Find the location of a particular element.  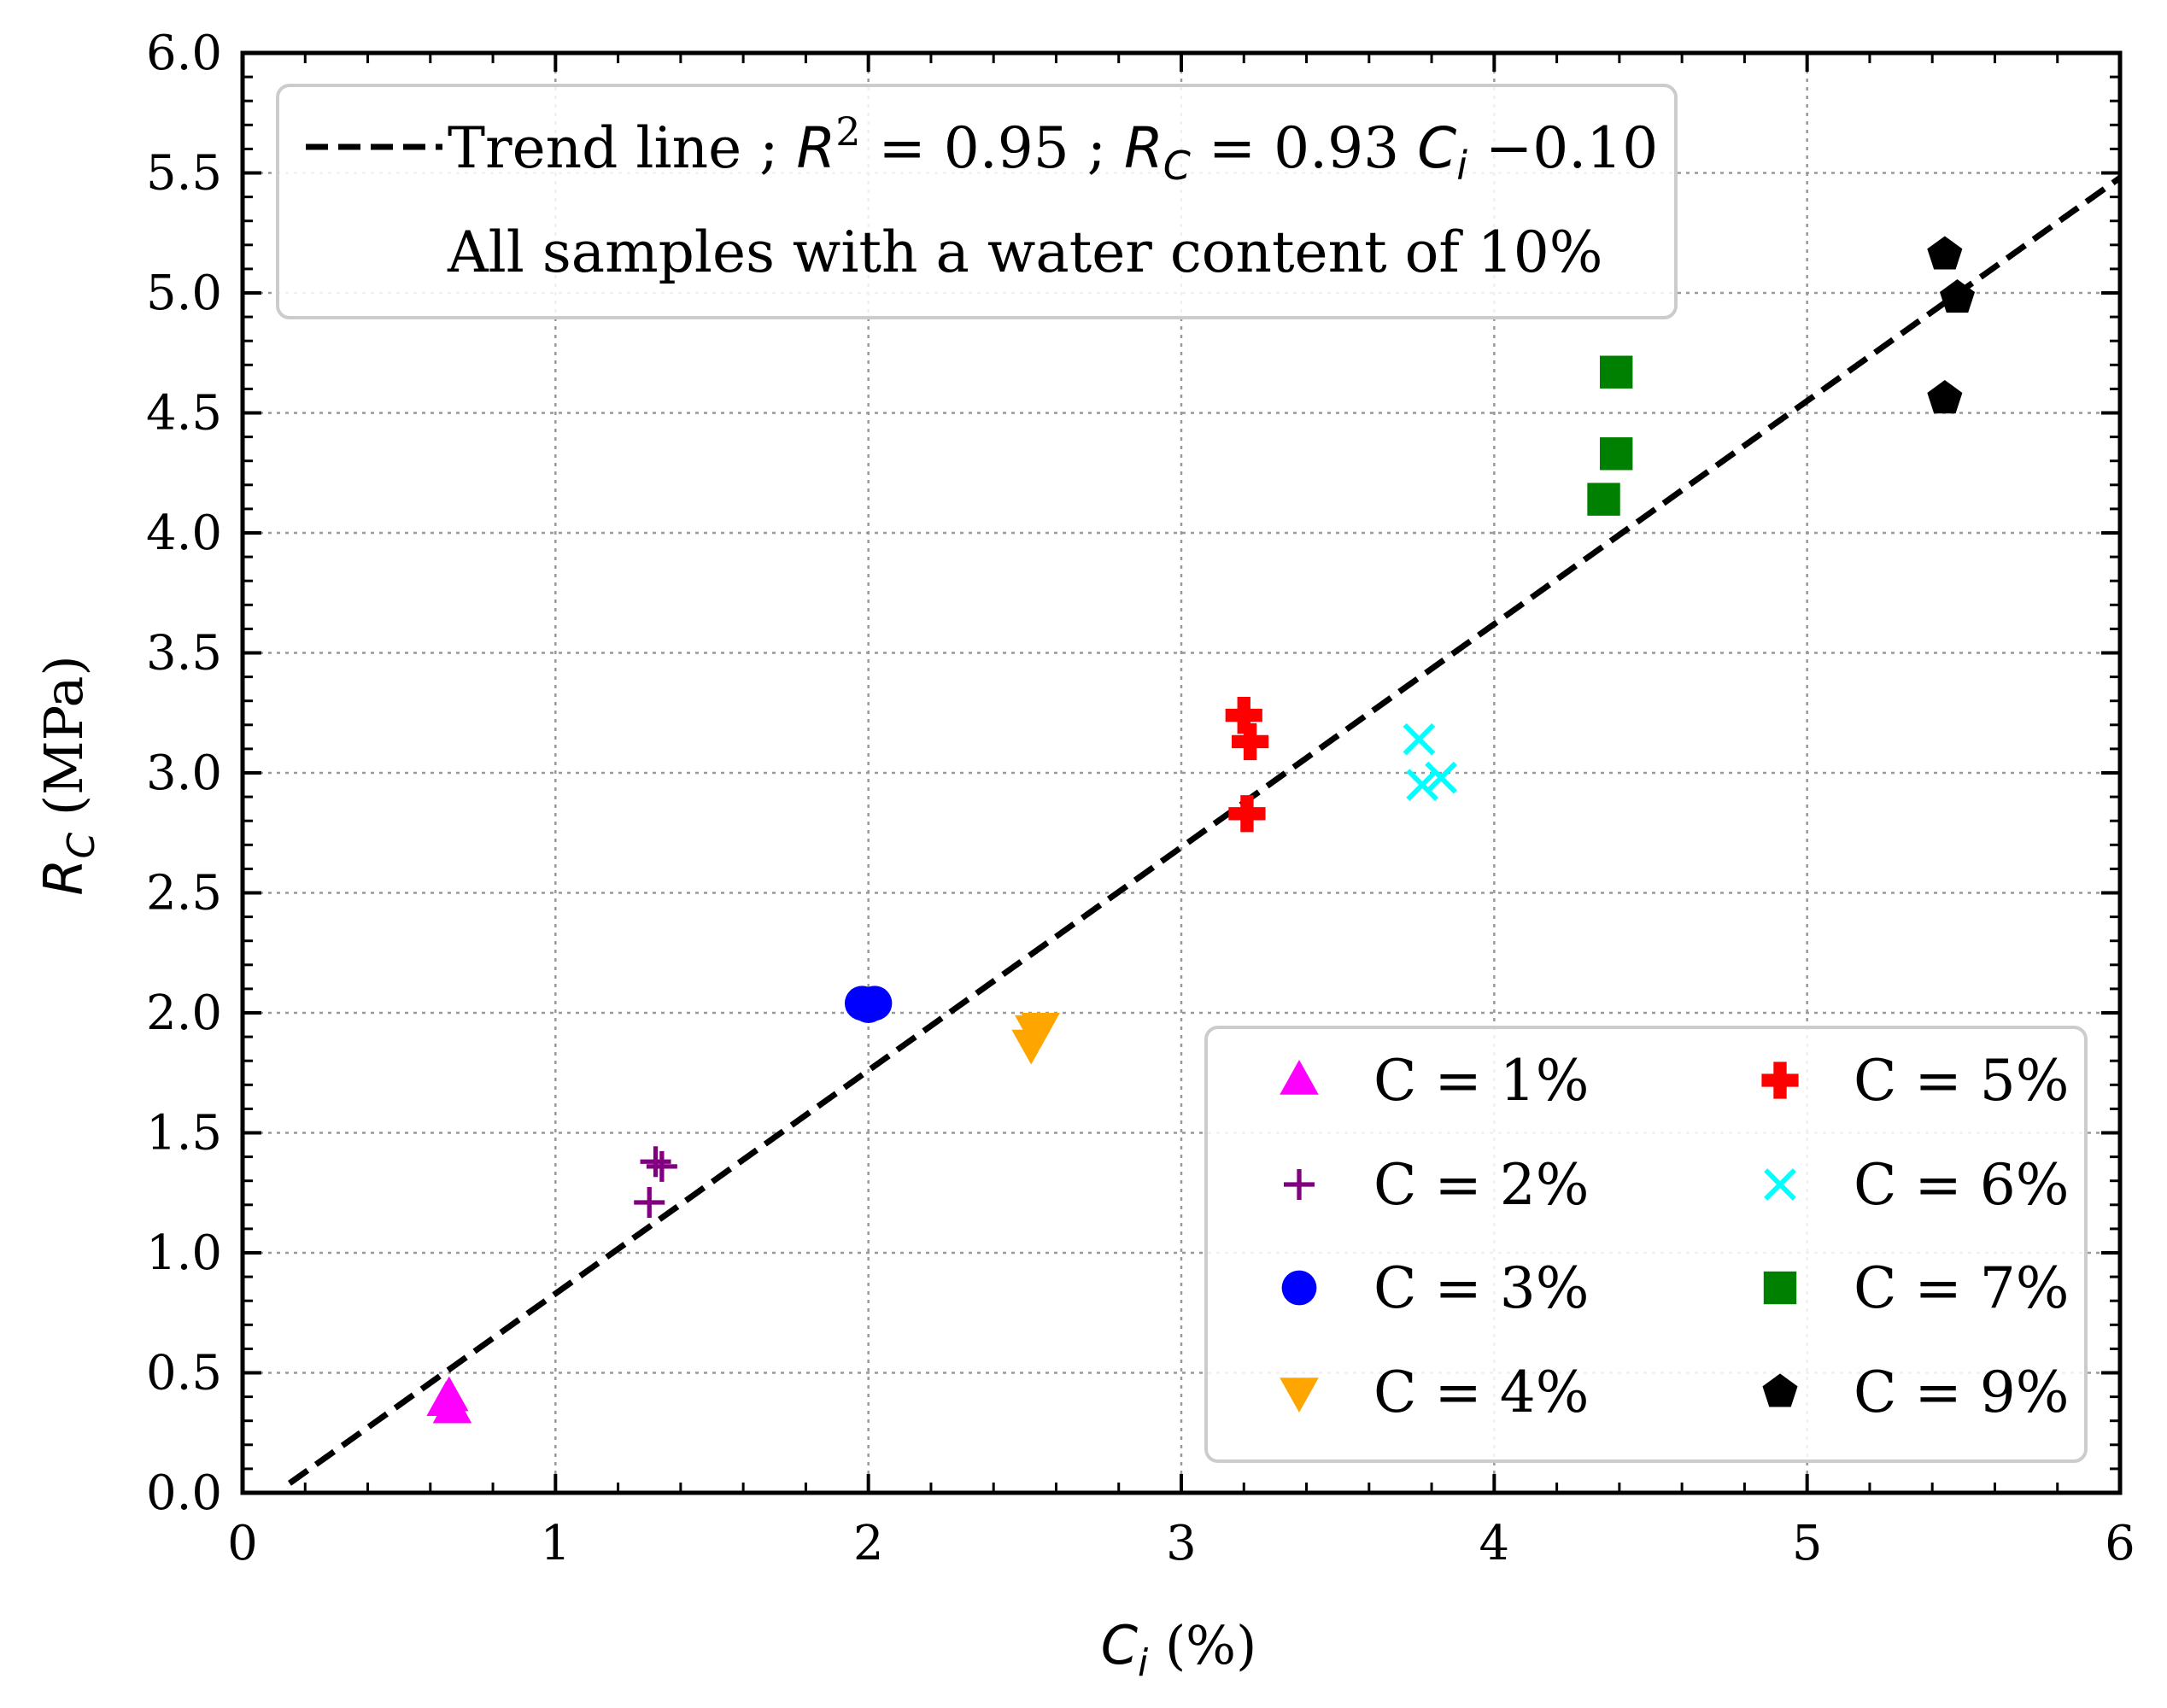

y-tick-label: 3.0 is located at coordinates (184, 773).